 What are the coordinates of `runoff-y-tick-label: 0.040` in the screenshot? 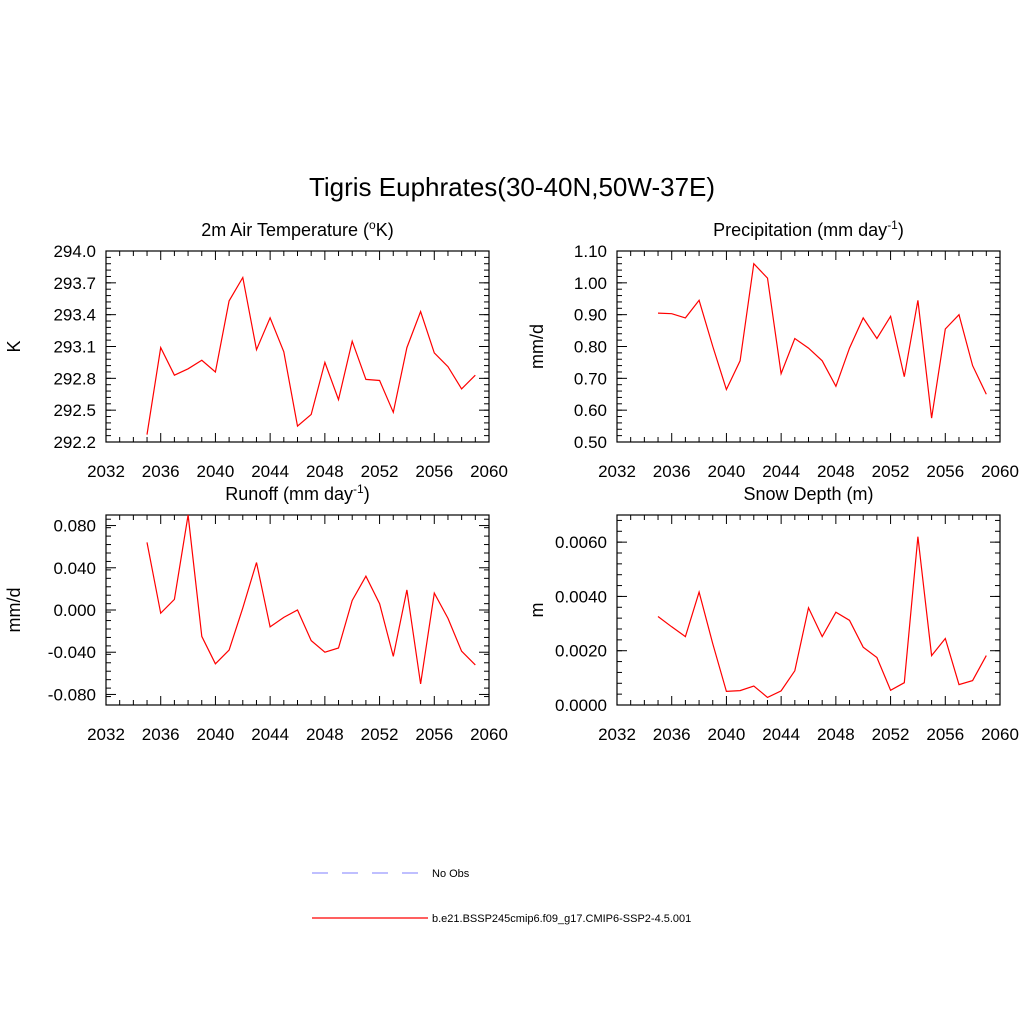 It's located at (74, 568).